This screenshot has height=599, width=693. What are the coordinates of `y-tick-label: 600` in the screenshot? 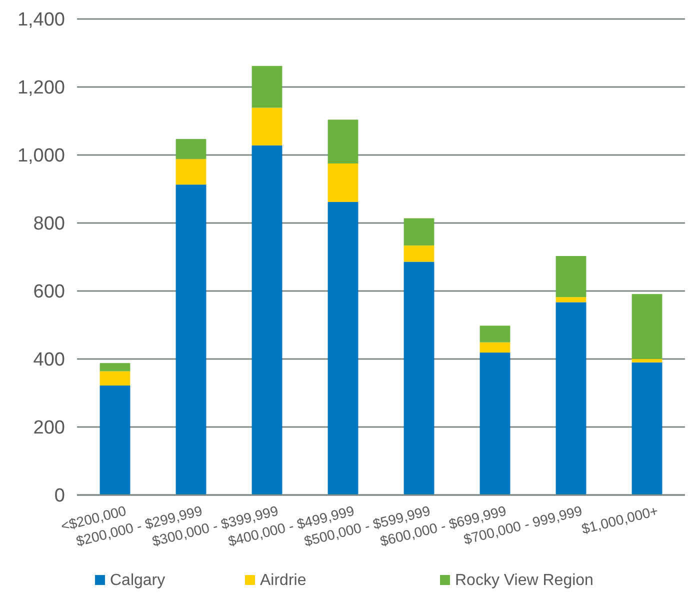 It's located at (49, 292).